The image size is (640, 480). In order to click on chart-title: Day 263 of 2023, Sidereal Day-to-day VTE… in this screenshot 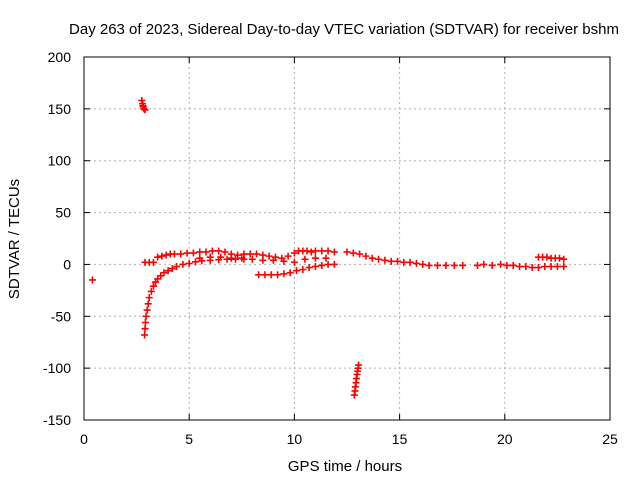, I will do `click(344, 29)`.